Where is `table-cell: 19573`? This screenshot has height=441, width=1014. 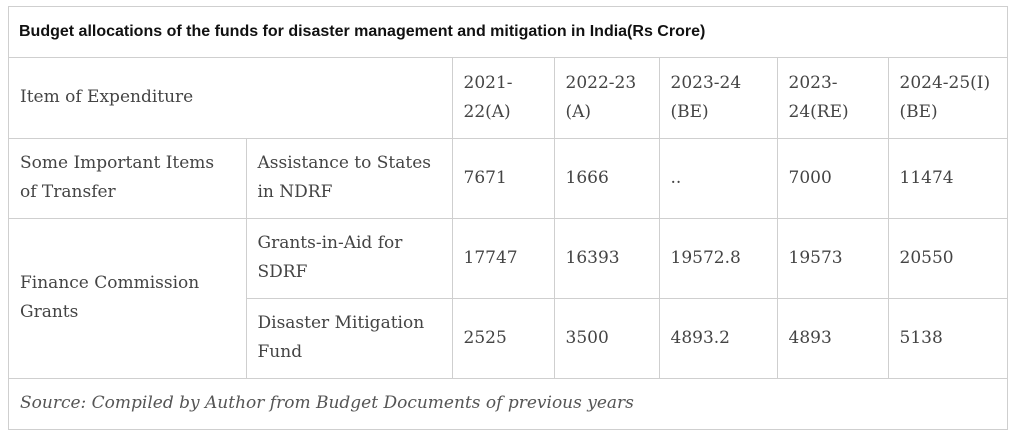 table-cell: 19573 is located at coordinates (832, 258).